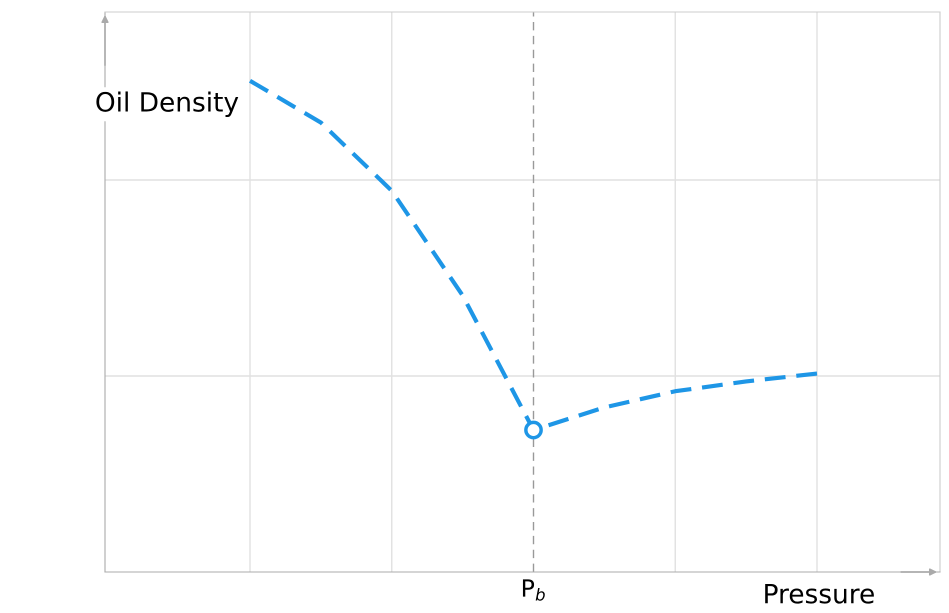 The width and height of the screenshot is (949, 613). What do you see at coordinates (167, 104) in the screenshot?
I see `y-axis-title: Oil Density` at bounding box center [167, 104].